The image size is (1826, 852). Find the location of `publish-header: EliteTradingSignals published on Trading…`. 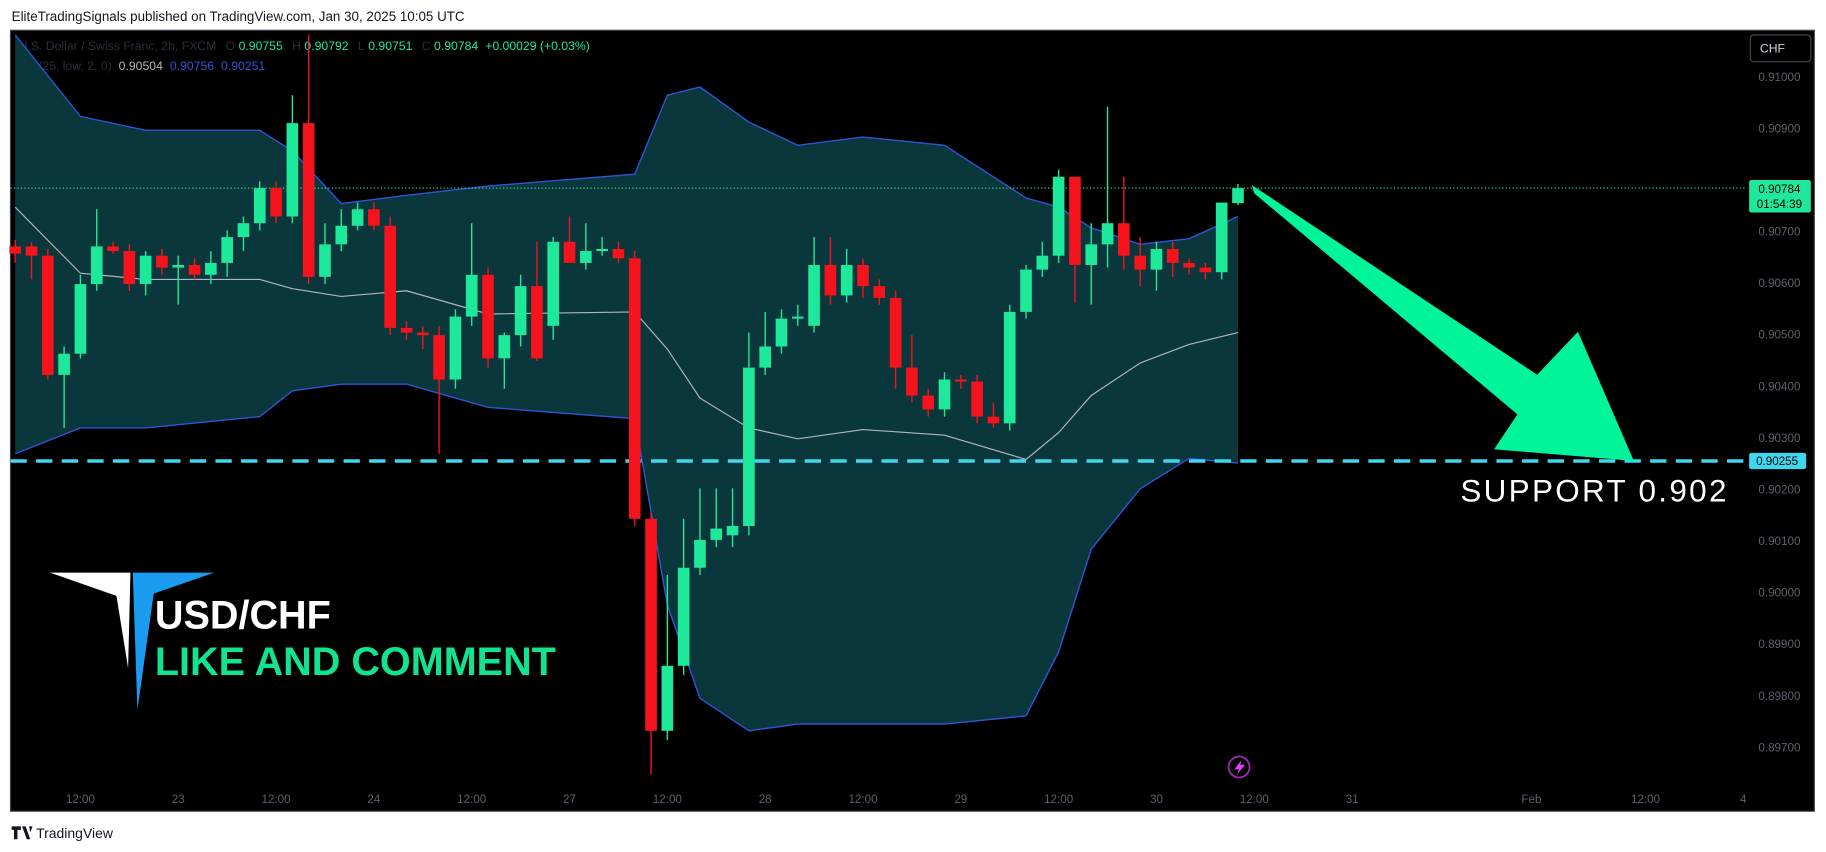

publish-header: EliteTradingSignals published on Trading… is located at coordinates (238, 16).